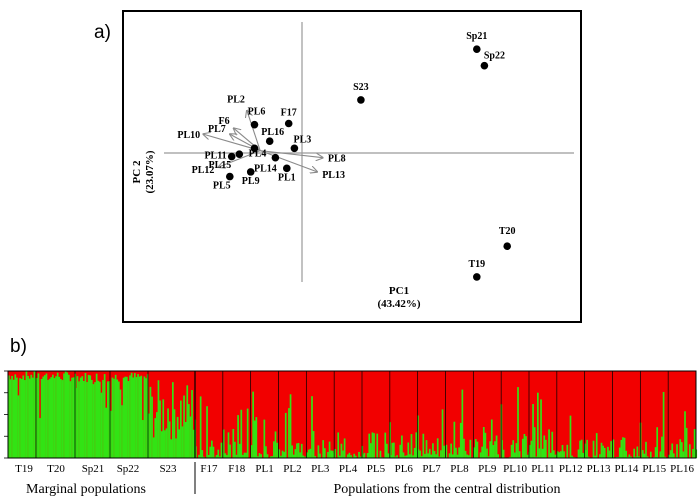 Image resolution: width=700 pixels, height=499 pixels. I want to click on point-label: PL15, so click(220, 165).